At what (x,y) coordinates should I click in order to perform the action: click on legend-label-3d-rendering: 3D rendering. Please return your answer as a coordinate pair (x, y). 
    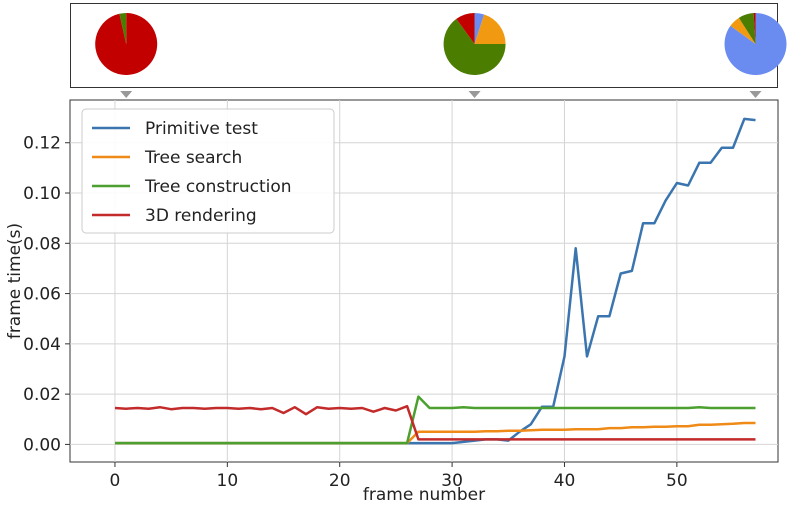
    Looking at the image, I should click on (201, 216).